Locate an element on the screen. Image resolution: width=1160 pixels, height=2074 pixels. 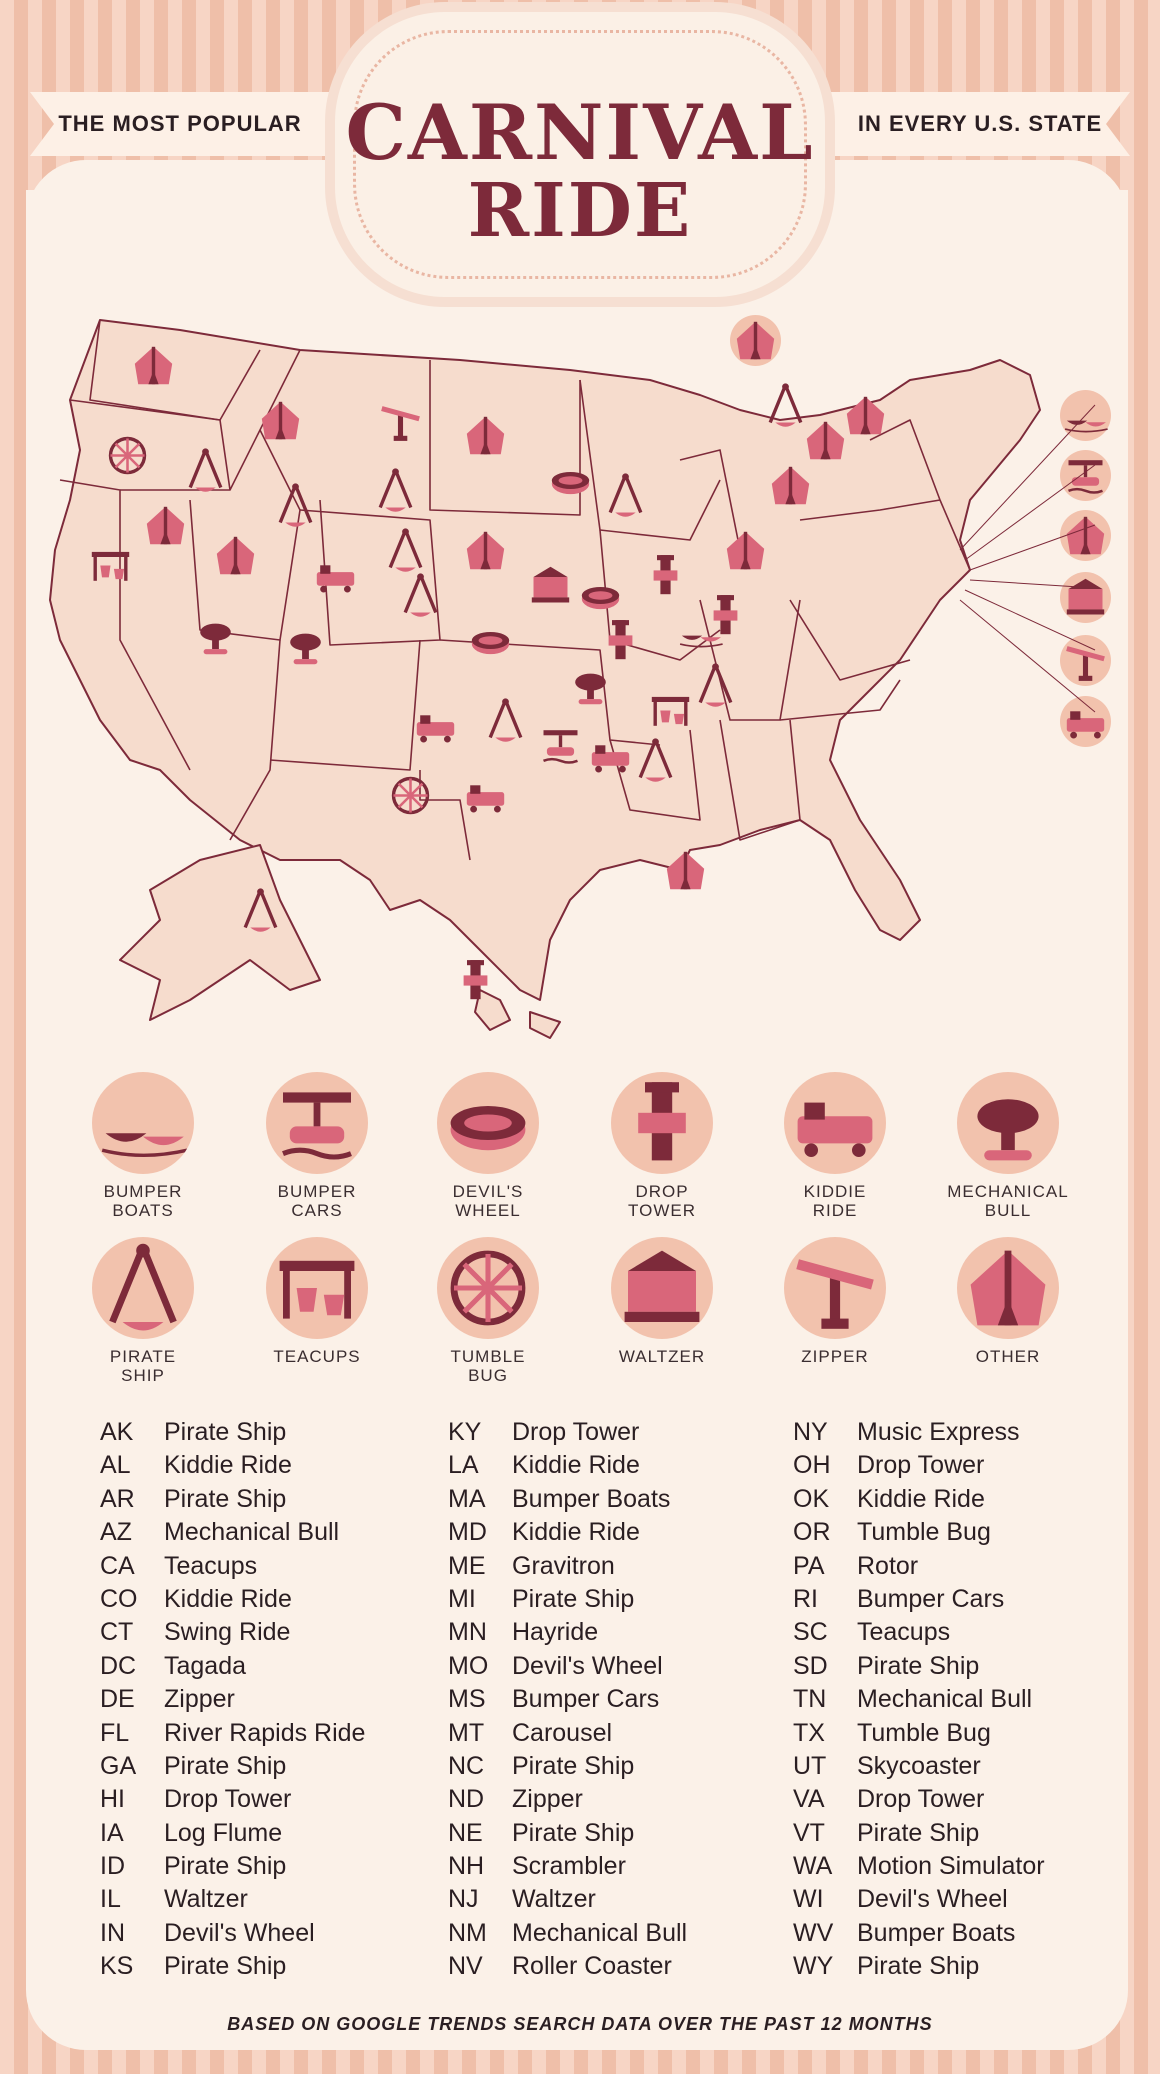
drop-tower-icon is located at coordinates (725, 615).